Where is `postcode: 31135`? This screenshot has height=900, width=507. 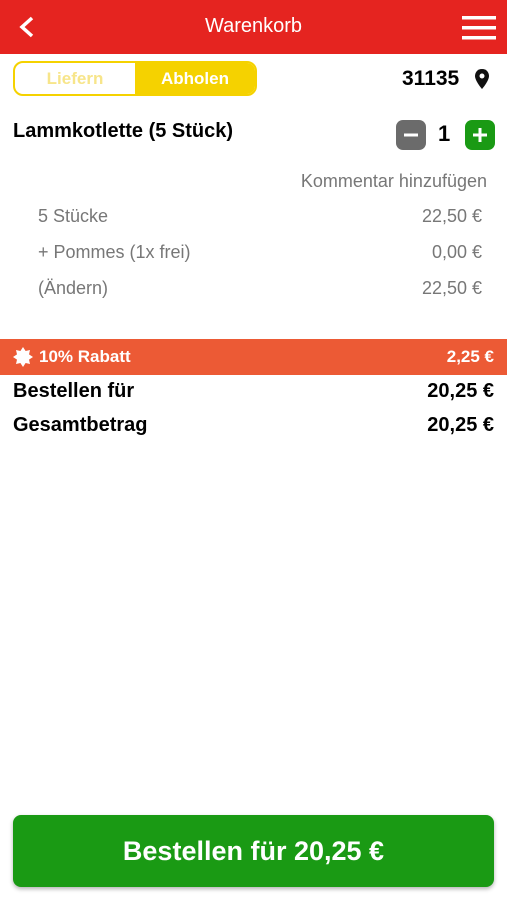 postcode: 31135 is located at coordinates (431, 78).